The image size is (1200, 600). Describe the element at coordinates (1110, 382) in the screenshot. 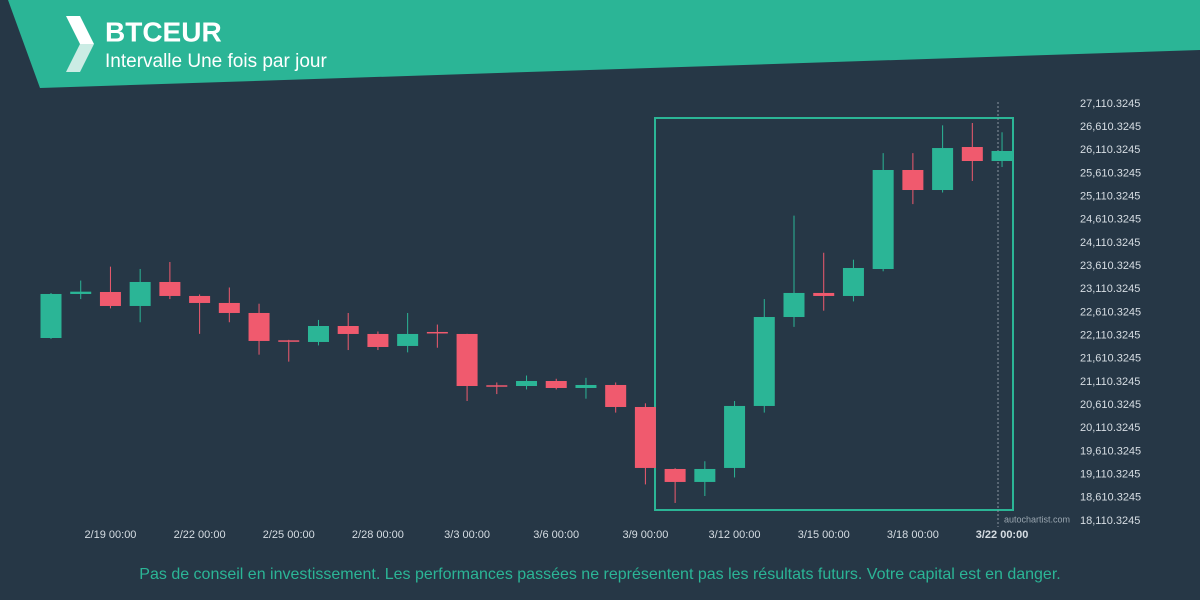

I see `y-tick-label: 21,110.3245` at that location.